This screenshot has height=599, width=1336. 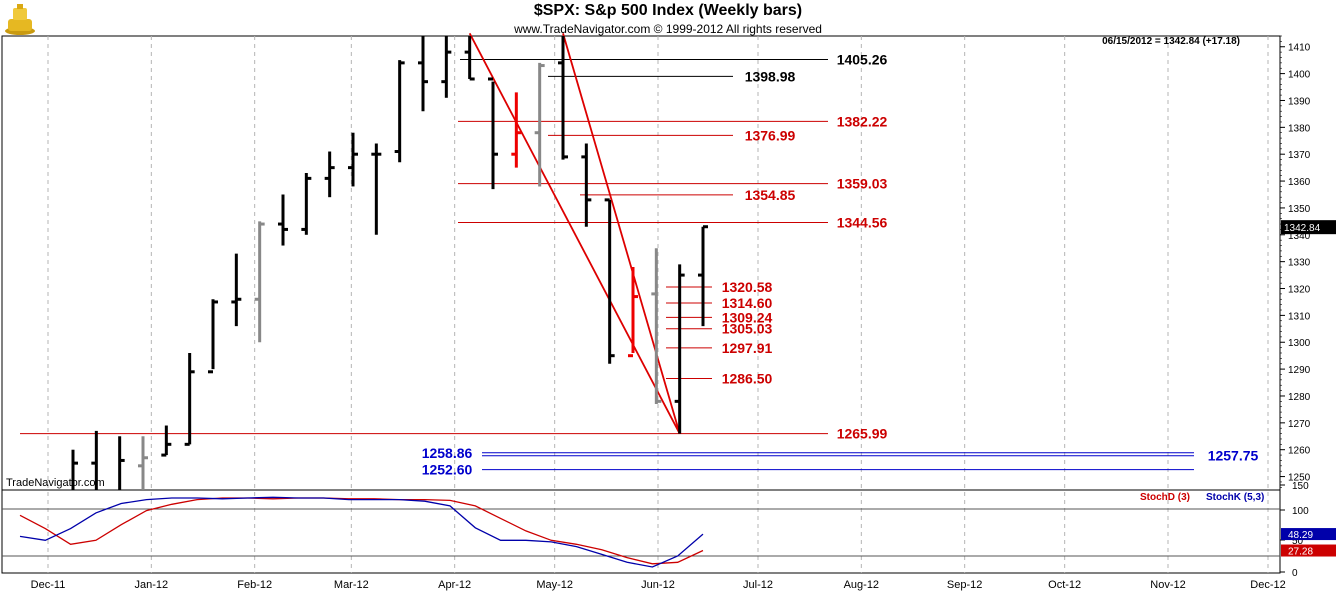 I want to click on level-label: 1382.22, so click(x=862, y=121).